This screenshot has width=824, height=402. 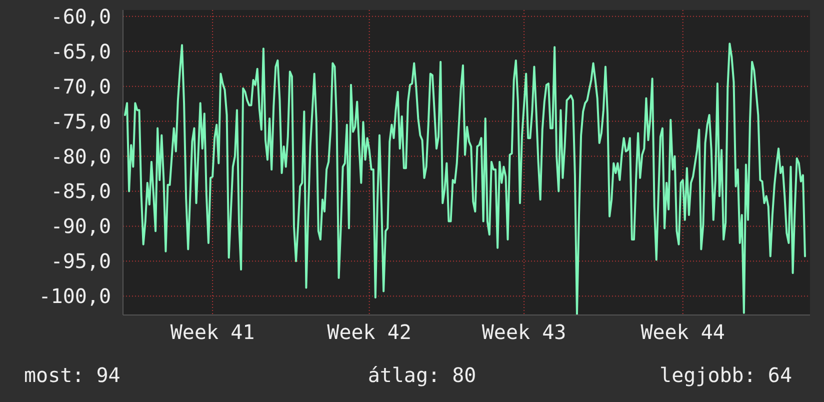 I want to click on text: legjobb: 64, so click(x=726, y=375).